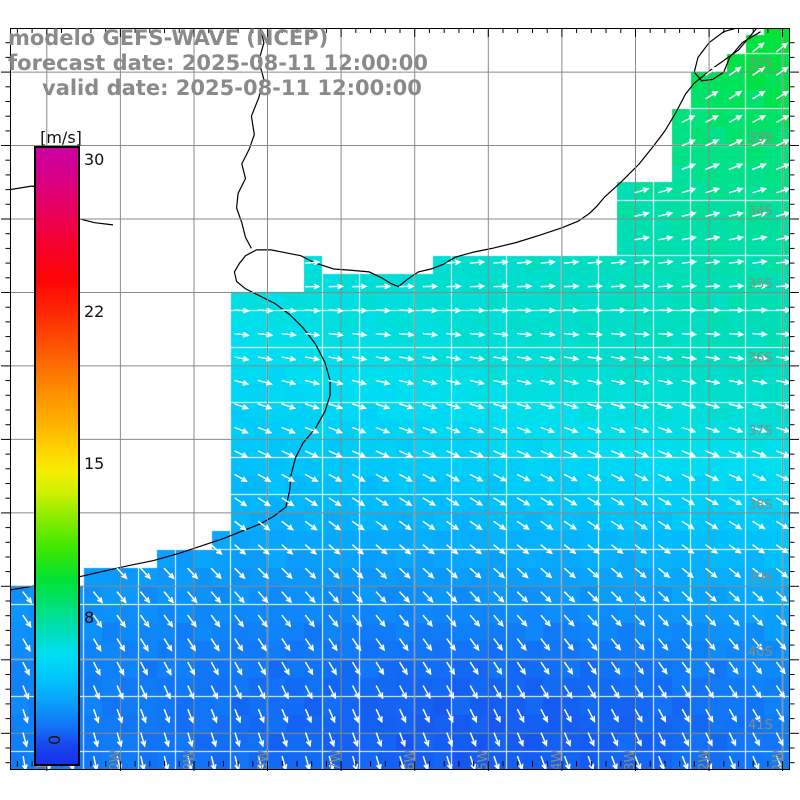 The width and height of the screenshot is (800, 800). Describe the element at coordinates (61, 137) in the screenshot. I see `colorbar-unit-label: [m/s]` at that location.